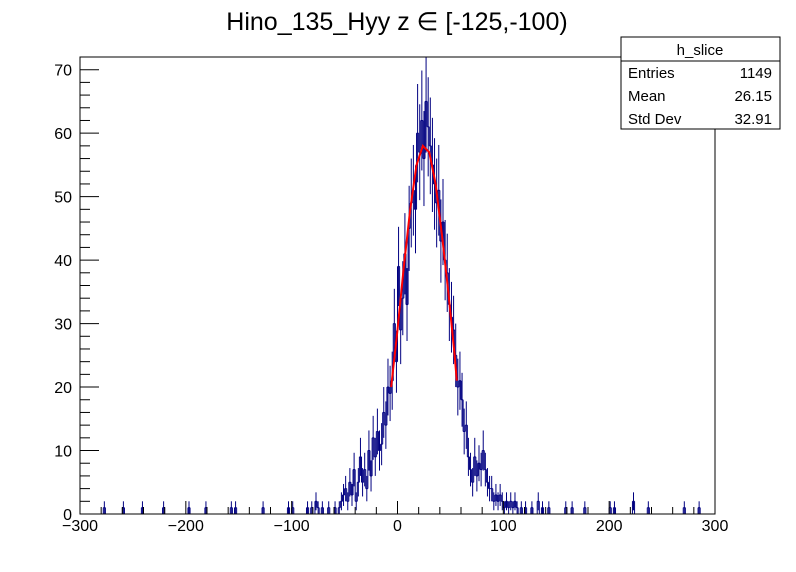  Describe the element at coordinates (292, 526) in the screenshot. I see `x-tick-label: −100` at that location.